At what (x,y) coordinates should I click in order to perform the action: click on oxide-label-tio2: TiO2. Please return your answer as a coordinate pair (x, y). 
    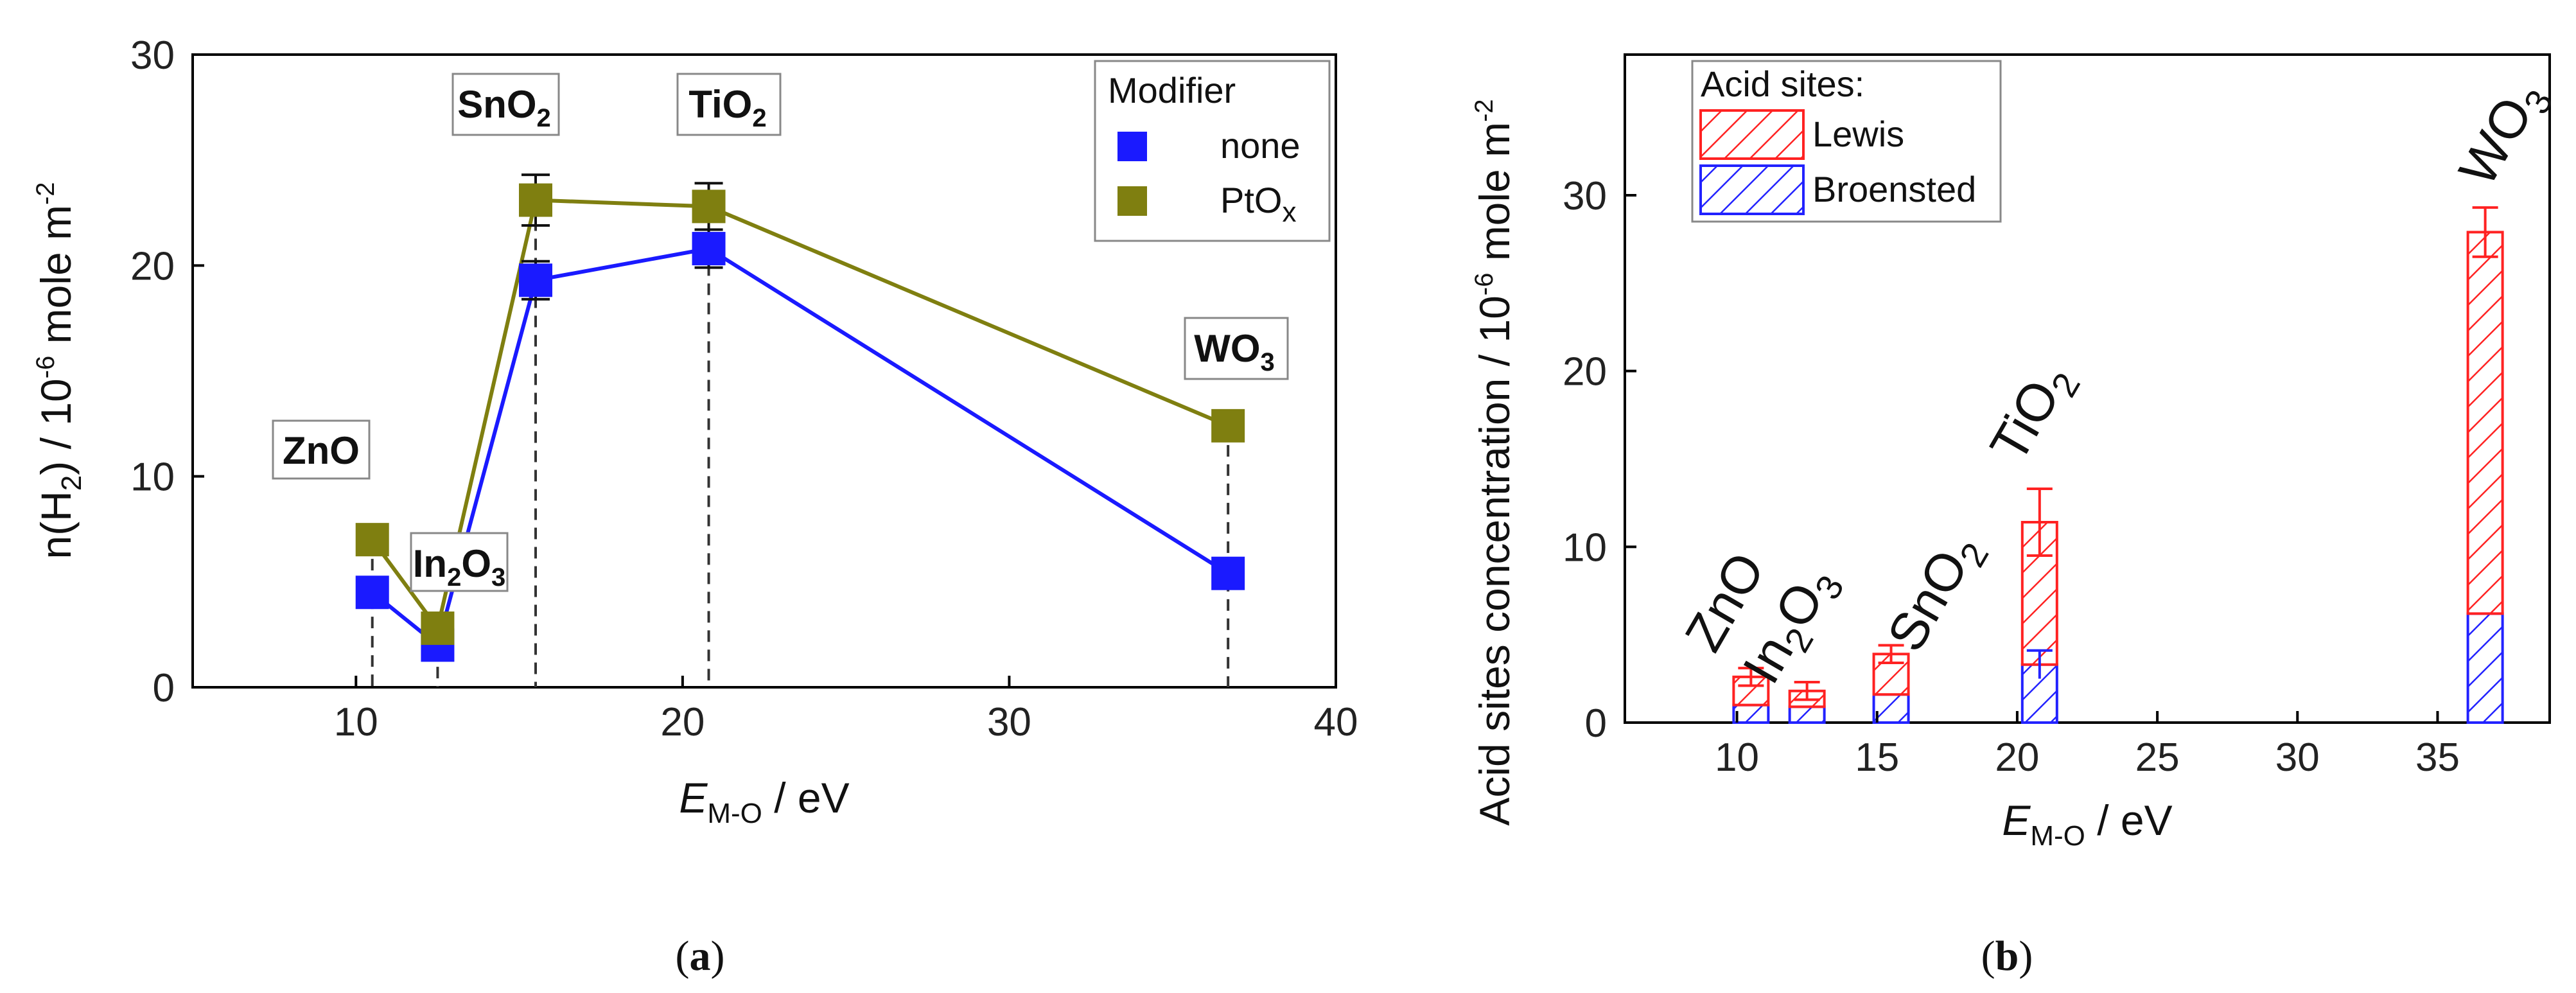
    Looking at the image, I should click on (729, 105).